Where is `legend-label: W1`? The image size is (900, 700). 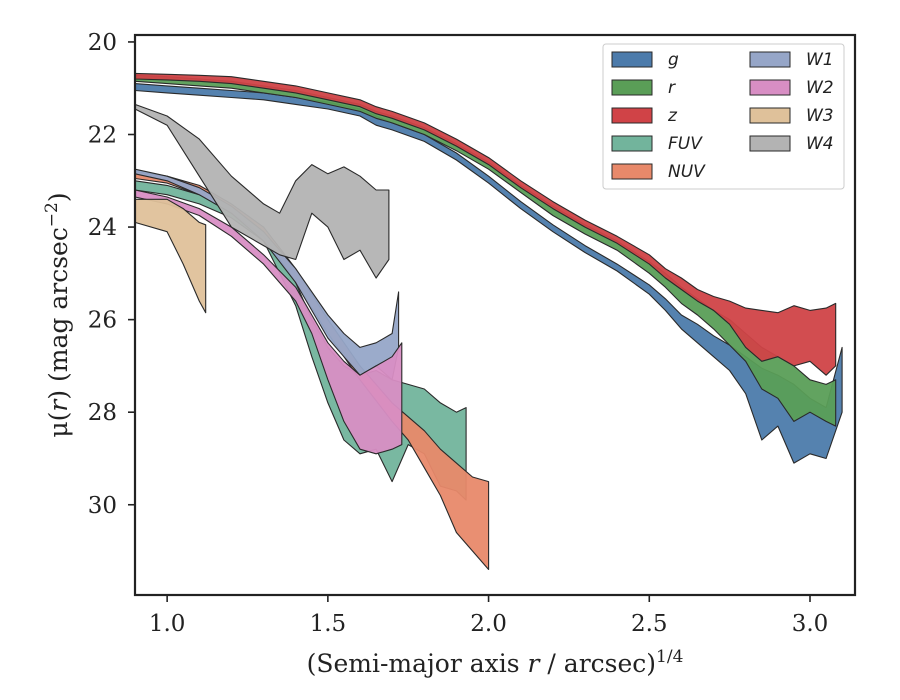 legend-label: W1 is located at coordinates (820, 60).